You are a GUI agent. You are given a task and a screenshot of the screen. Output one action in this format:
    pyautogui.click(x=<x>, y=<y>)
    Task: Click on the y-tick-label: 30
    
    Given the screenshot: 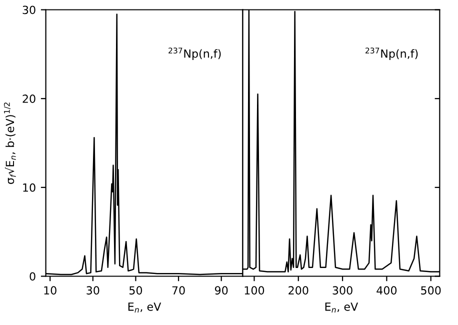 What is the action you would take?
    pyautogui.click(x=29, y=10)
    